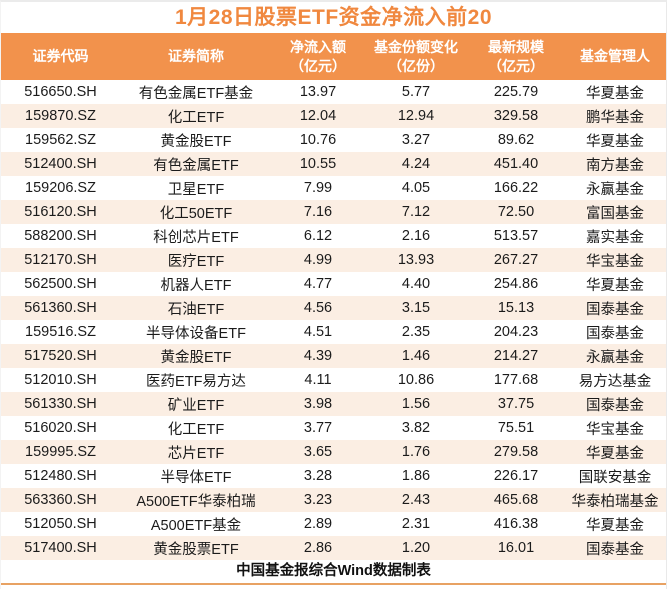 The image size is (667, 589). What do you see at coordinates (416, 404) in the screenshot?
I see `share-change-cell: 1.56` at bounding box center [416, 404].